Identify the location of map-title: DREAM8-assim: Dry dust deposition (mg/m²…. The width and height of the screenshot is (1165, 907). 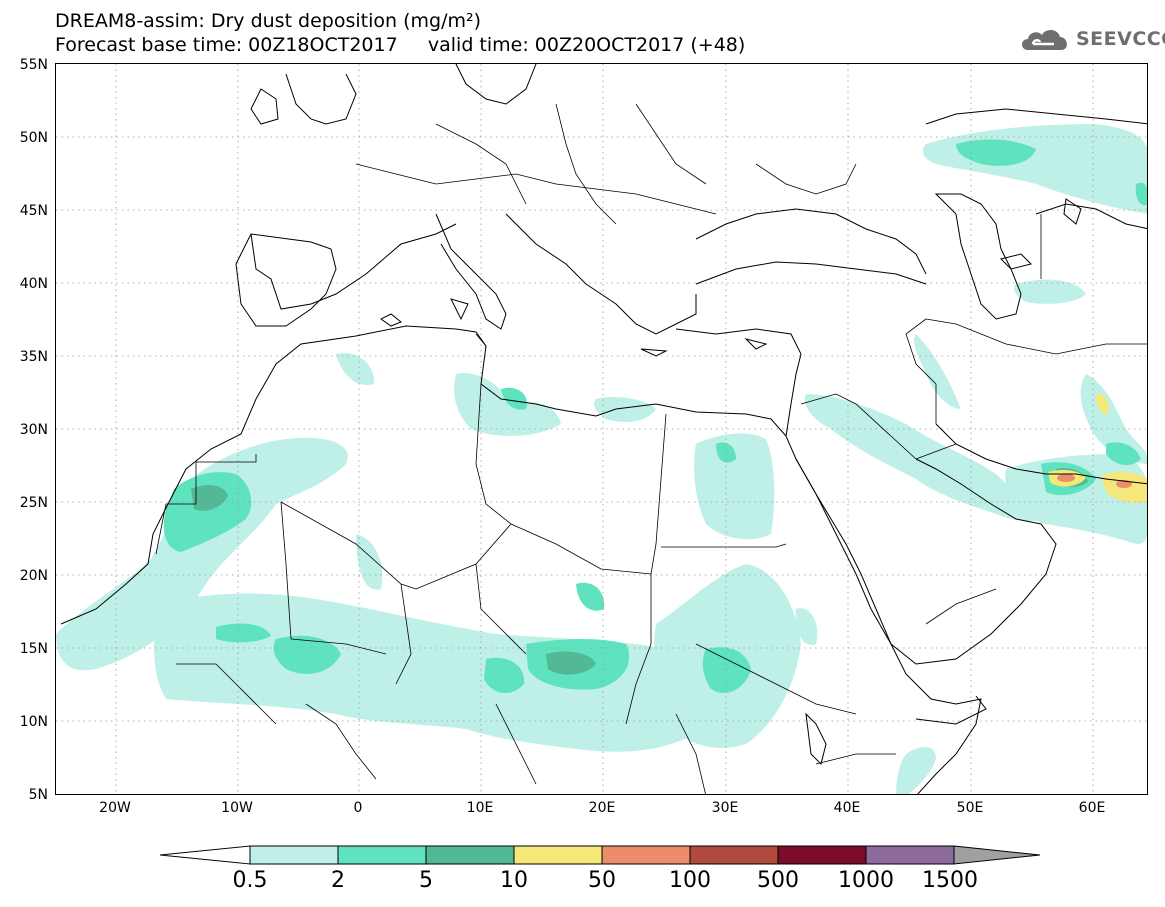
(268, 21).